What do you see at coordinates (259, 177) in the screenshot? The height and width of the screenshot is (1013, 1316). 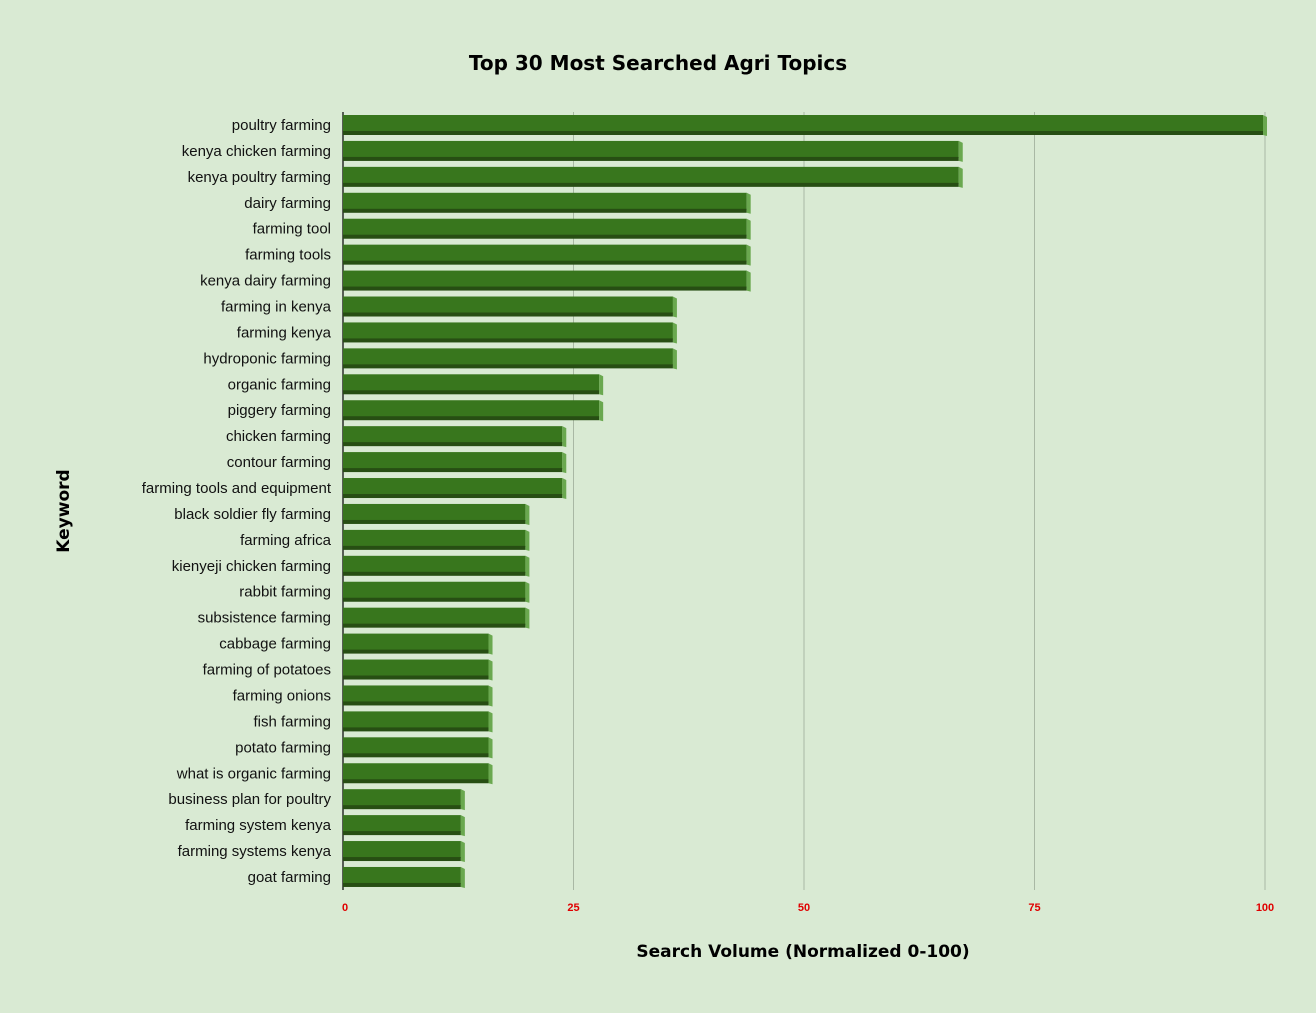 I see `category-label: kenya poultry farming` at bounding box center [259, 177].